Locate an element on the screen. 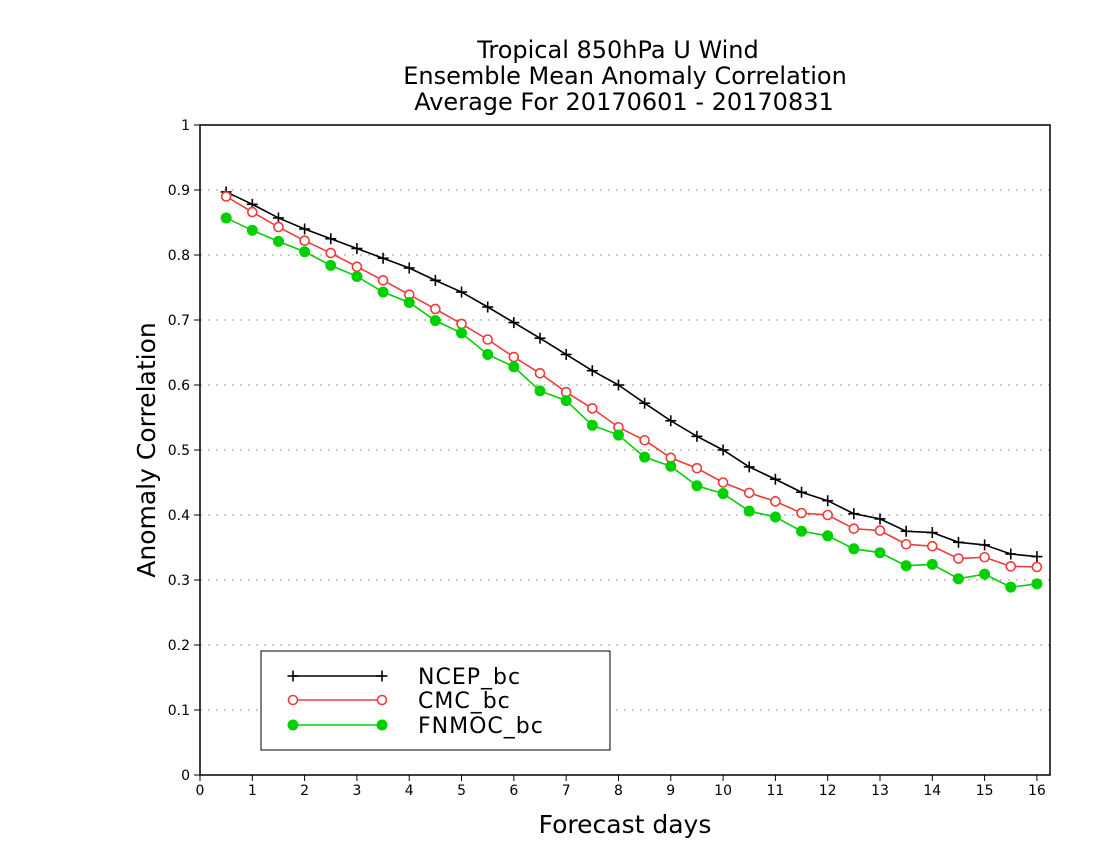  legend-item: FNMOC_bc is located at coordinates (415, 726).